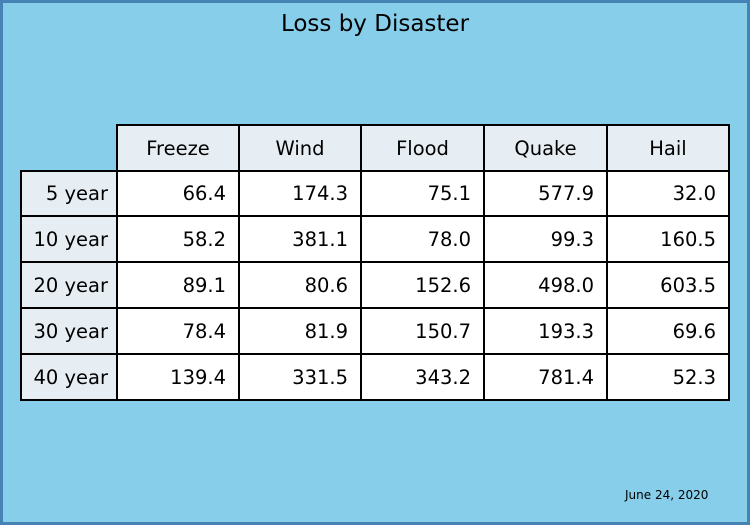 This screenshot has width=750, height=525. I want to click on table-cell: 69.6, so click(668, 331).